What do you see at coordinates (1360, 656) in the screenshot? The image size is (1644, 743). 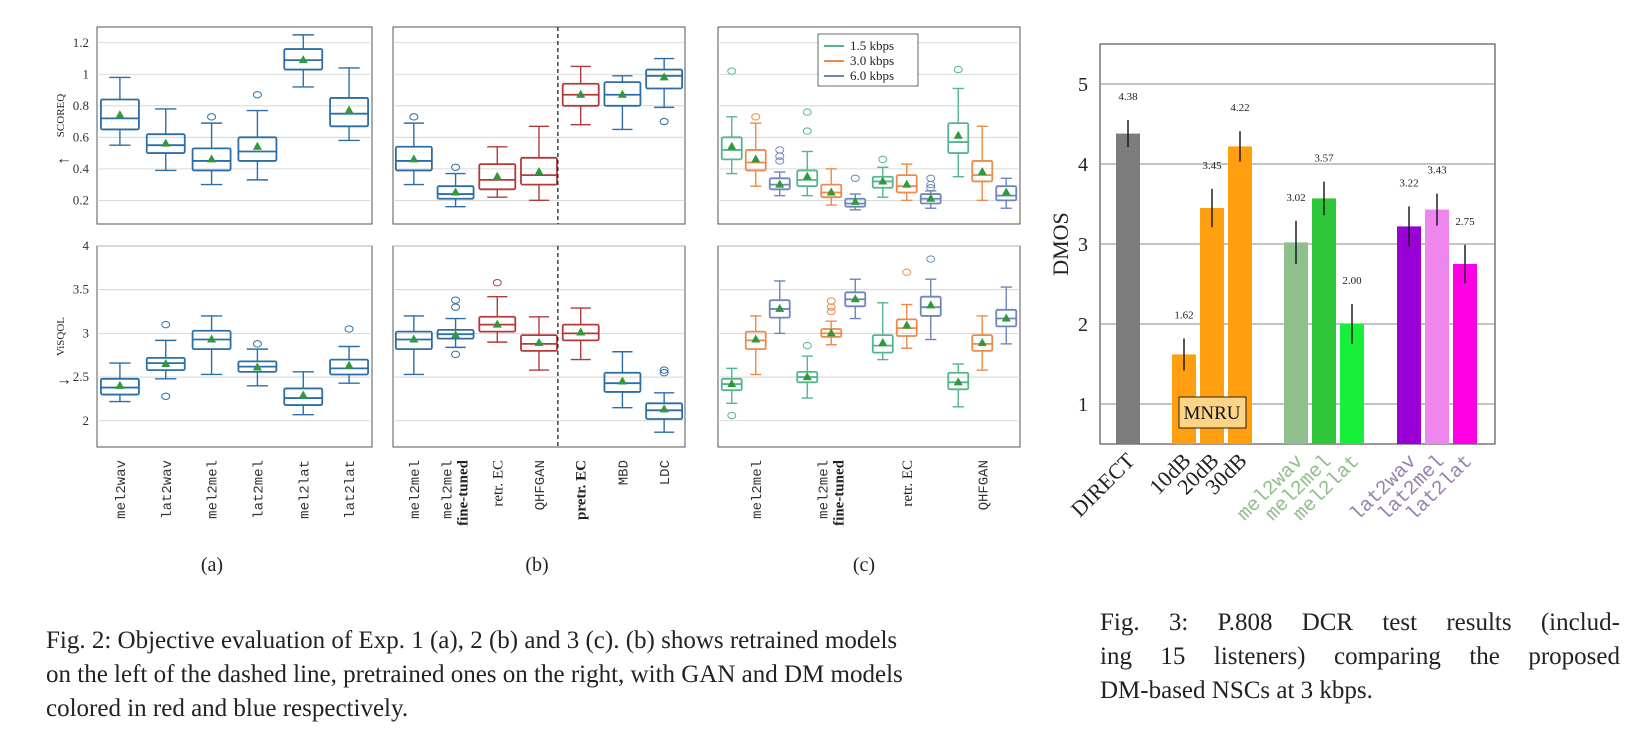 I see `fig3-caption-line-2: ing 15 listeners) comparing the proposed` at bounding box center [1360, 656].